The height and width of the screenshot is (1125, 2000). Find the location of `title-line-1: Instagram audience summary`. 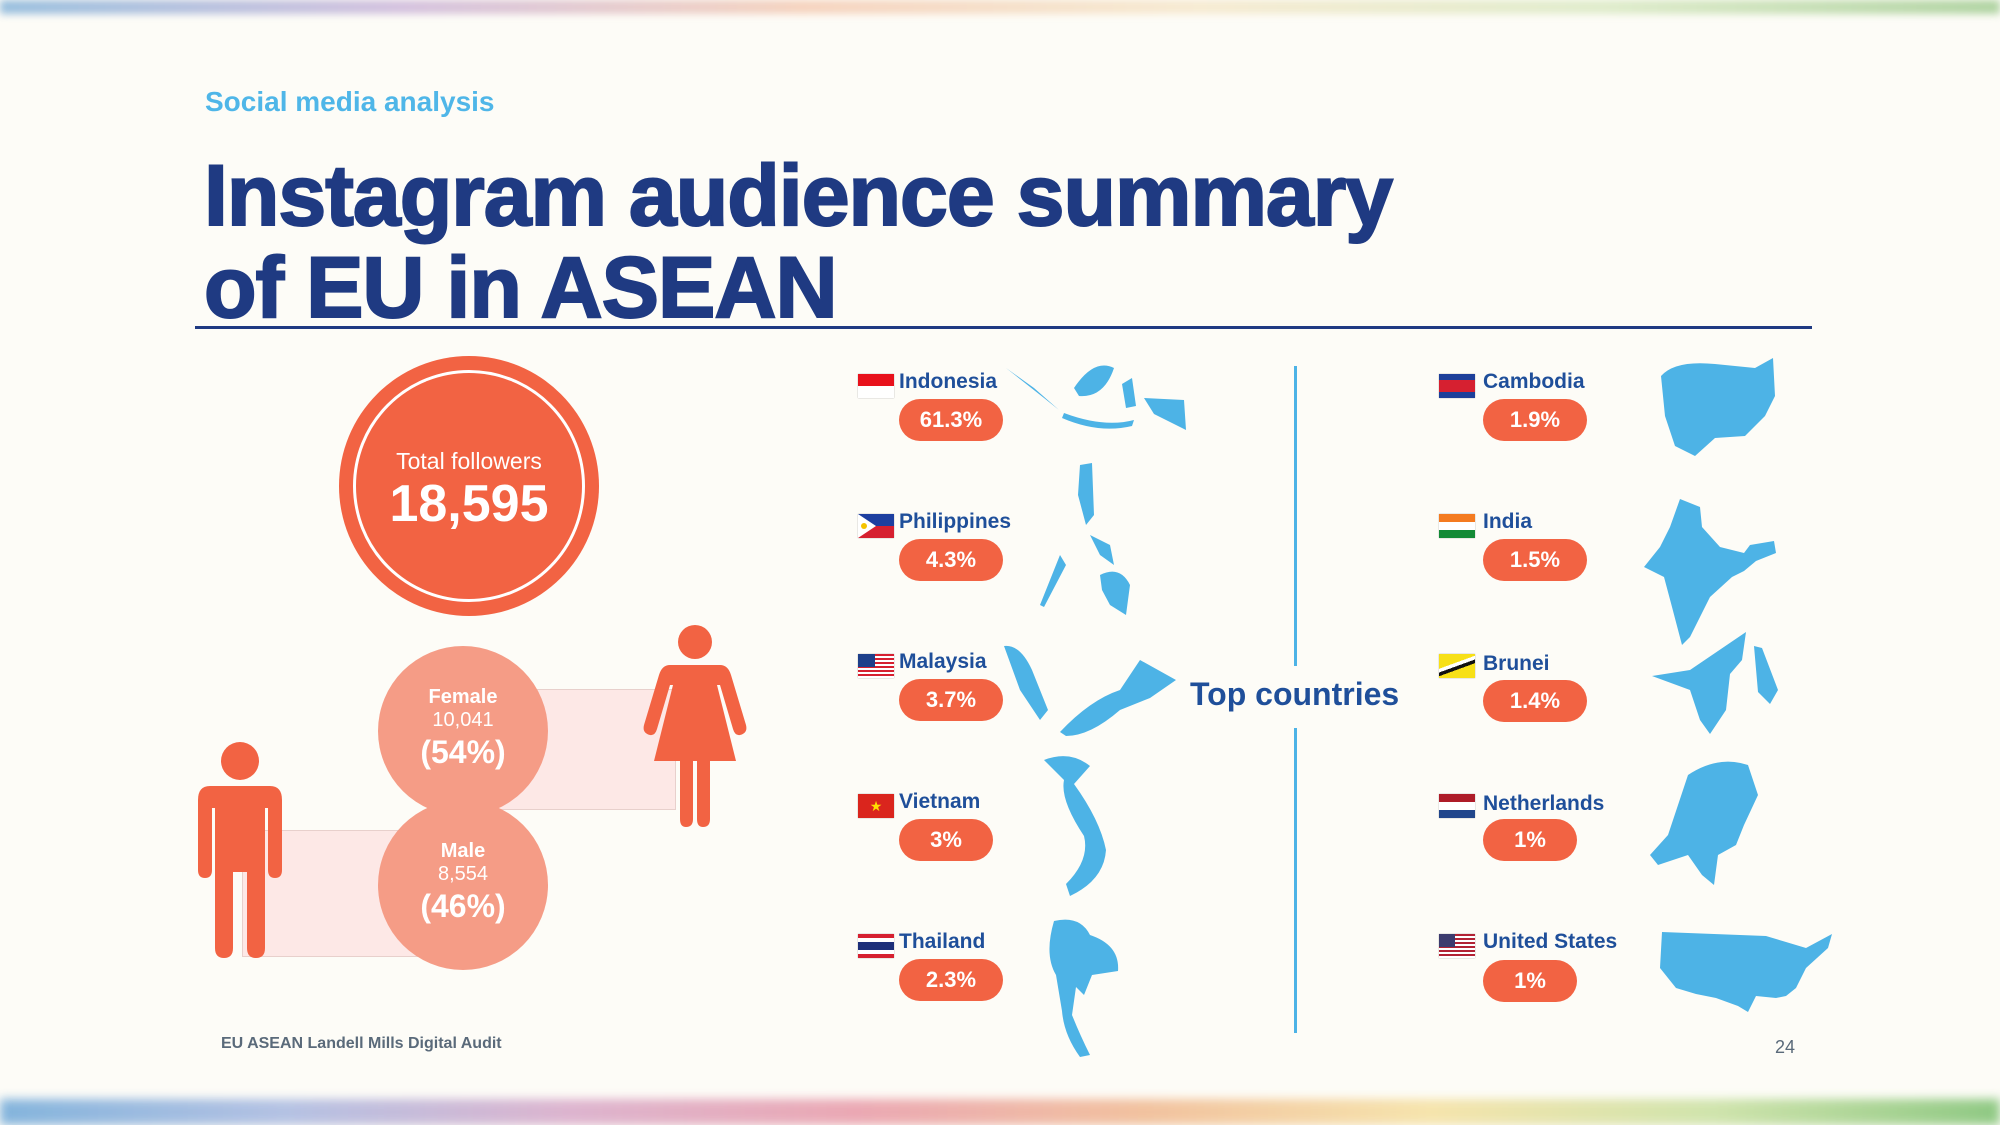

title-line-1: Instagram audience summary is located at coordinates (798, 196).